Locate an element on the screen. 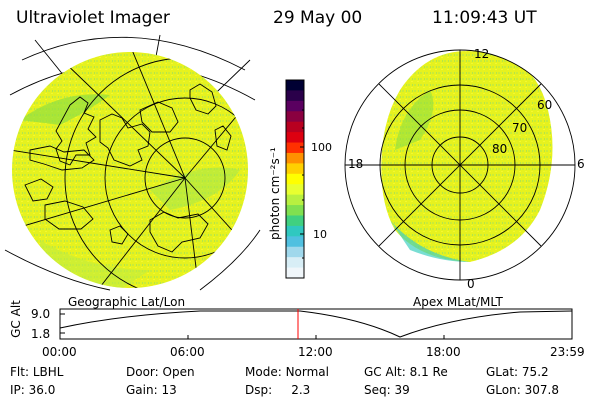 Image resolution: width=600 pixels, height=400 pixels. gc-alt-axis-label: GC Alt is located at coordinates (16, 319).